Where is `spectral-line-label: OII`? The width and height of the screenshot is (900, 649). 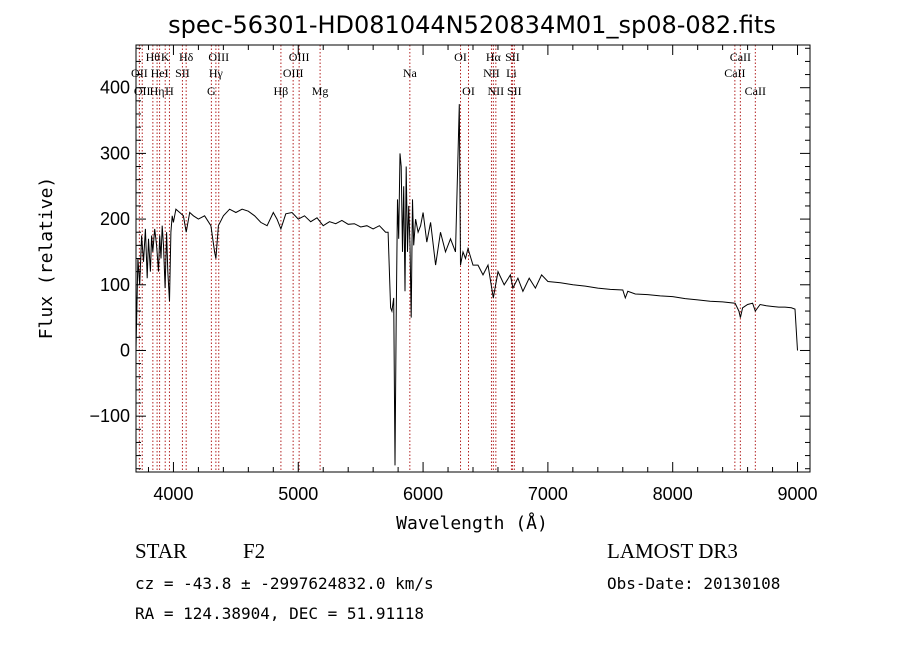 spectral-line-label: OII is located at coordinates (139, 73).